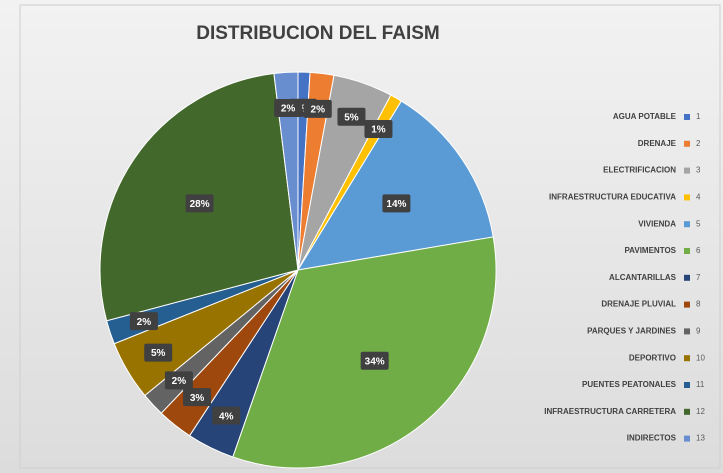  Describe the element at coordinates (698, 250) in the screenshot. I see `legend-number: 6` at that location.